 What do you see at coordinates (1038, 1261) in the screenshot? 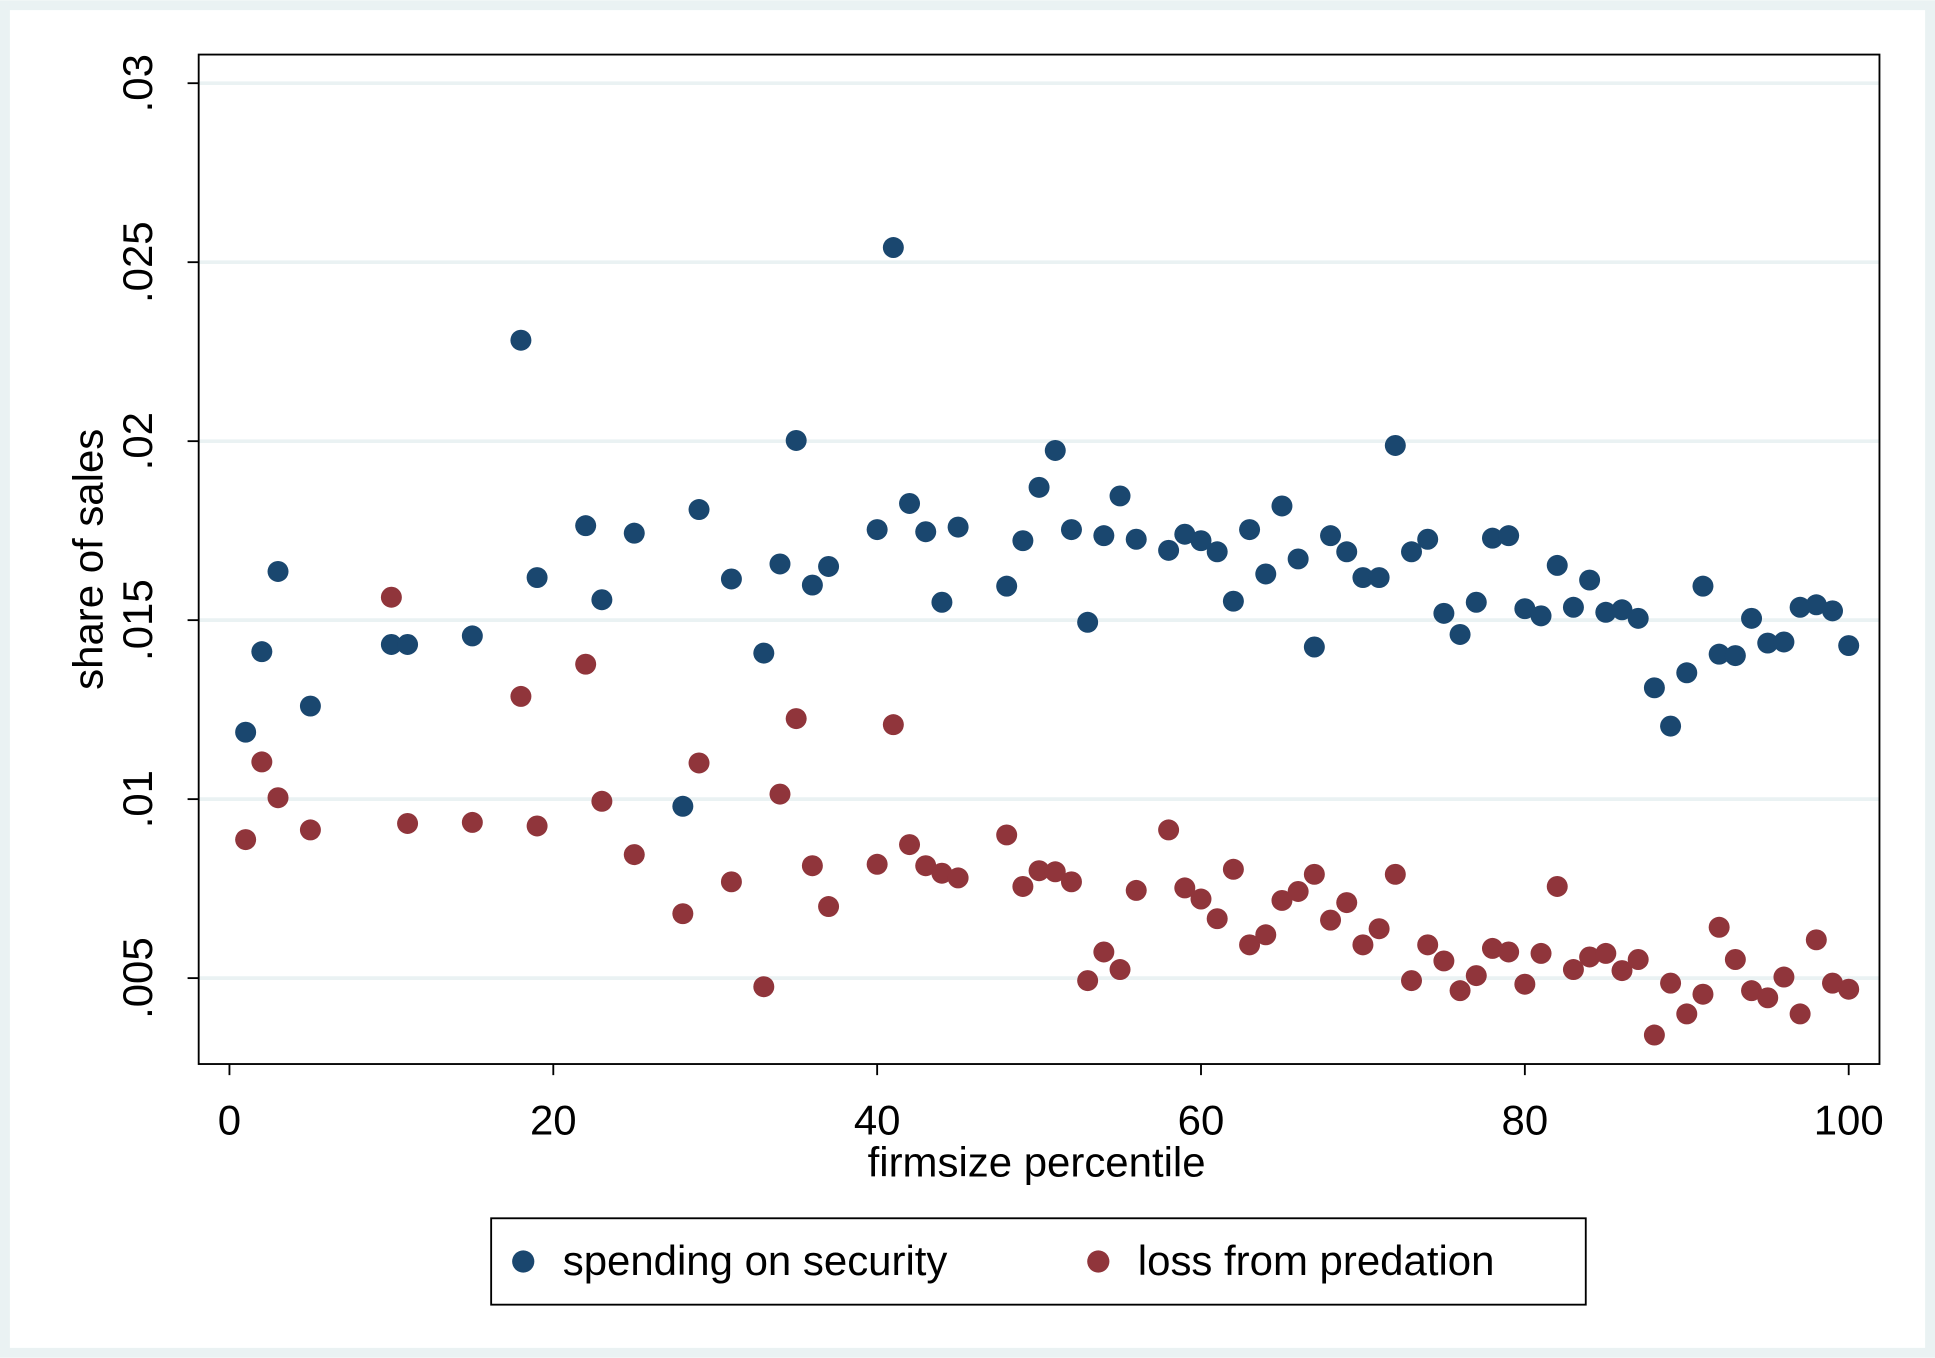
I see `legend-box` at bounding box center [1038, 1261].